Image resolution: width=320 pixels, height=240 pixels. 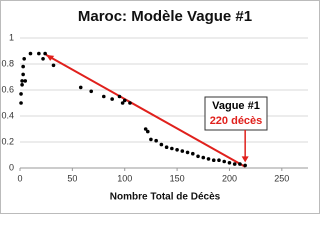 What do you see at coordinates (281, 178) in the screenshot?
I see `x-tick-label: 250` at bounding box center [281, 178].